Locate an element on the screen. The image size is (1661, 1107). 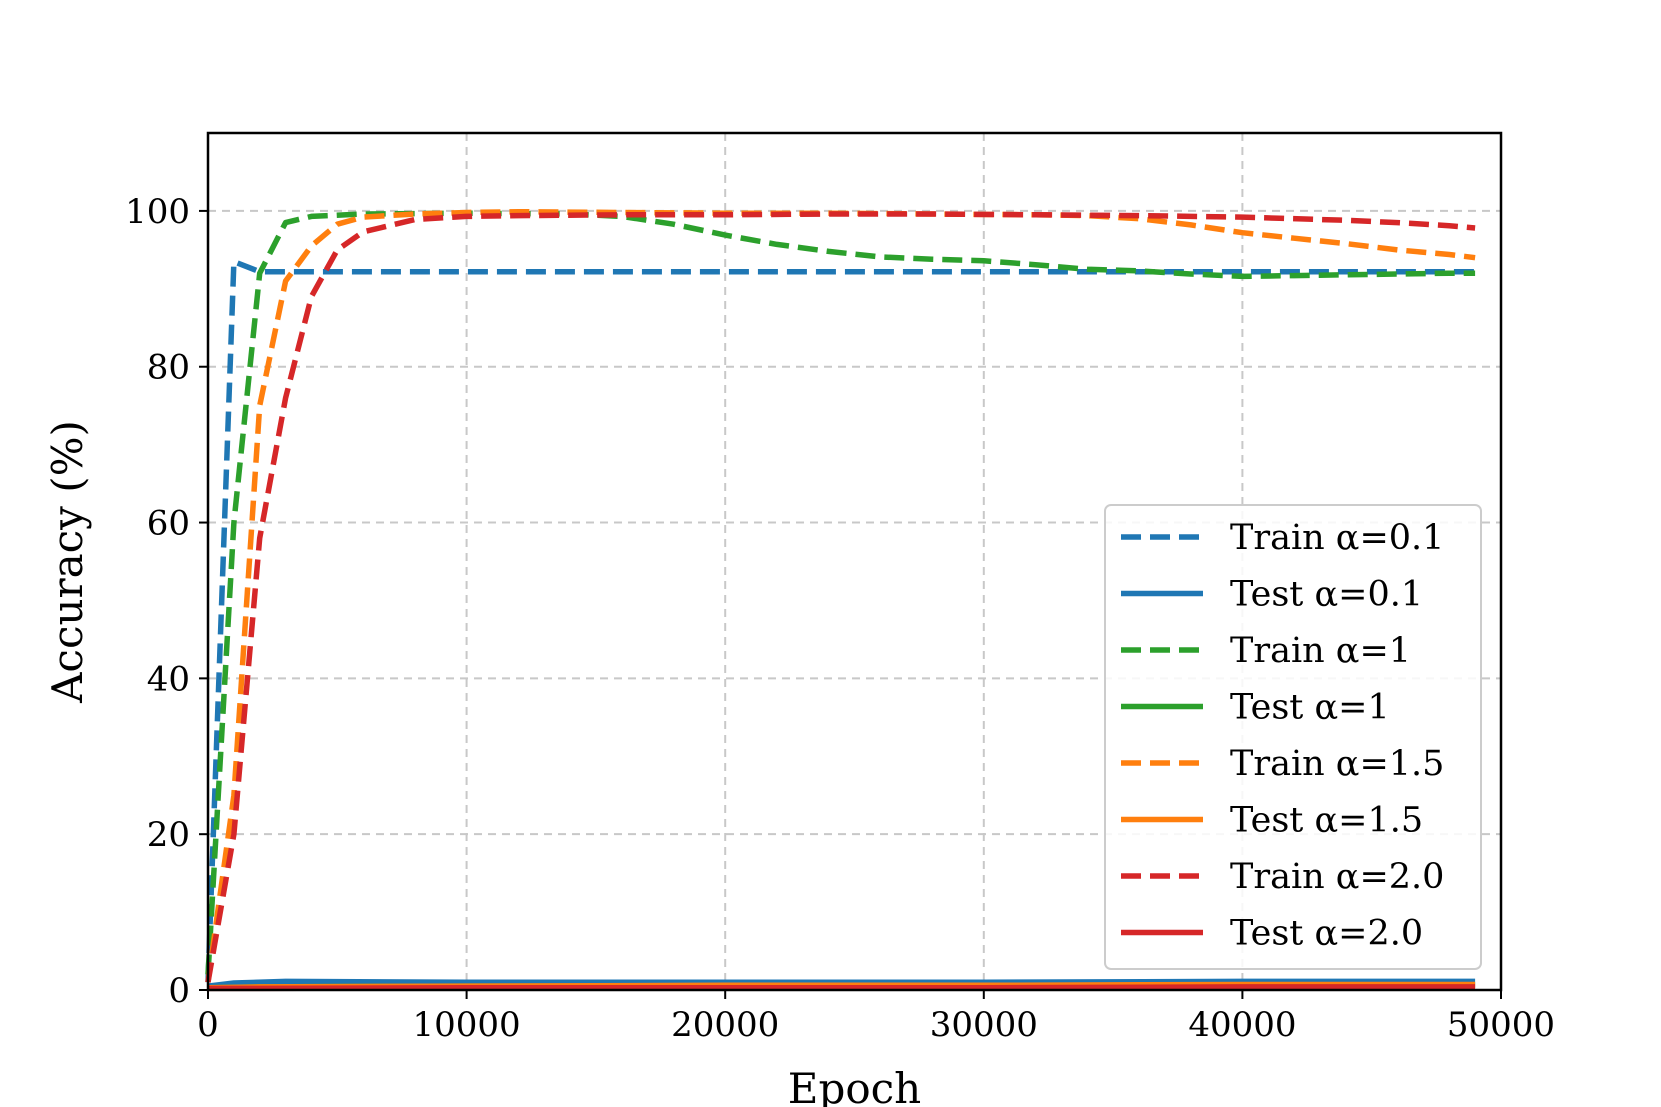
x-tick-label: 20000 is located at coordinates (725, 1025).